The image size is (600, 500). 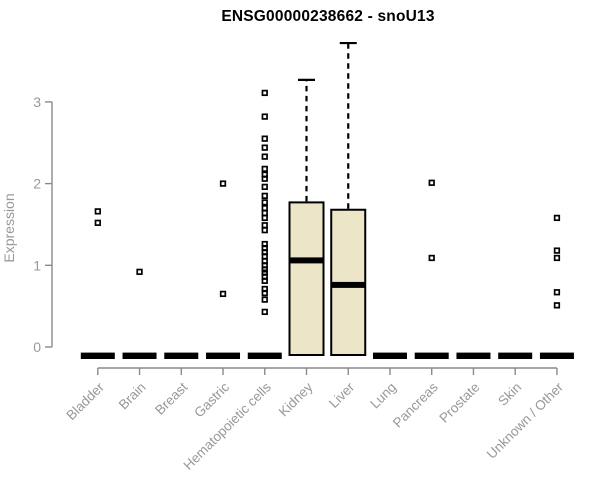 I want to click on y-tick-label: 3, so click(x=37, y=102).